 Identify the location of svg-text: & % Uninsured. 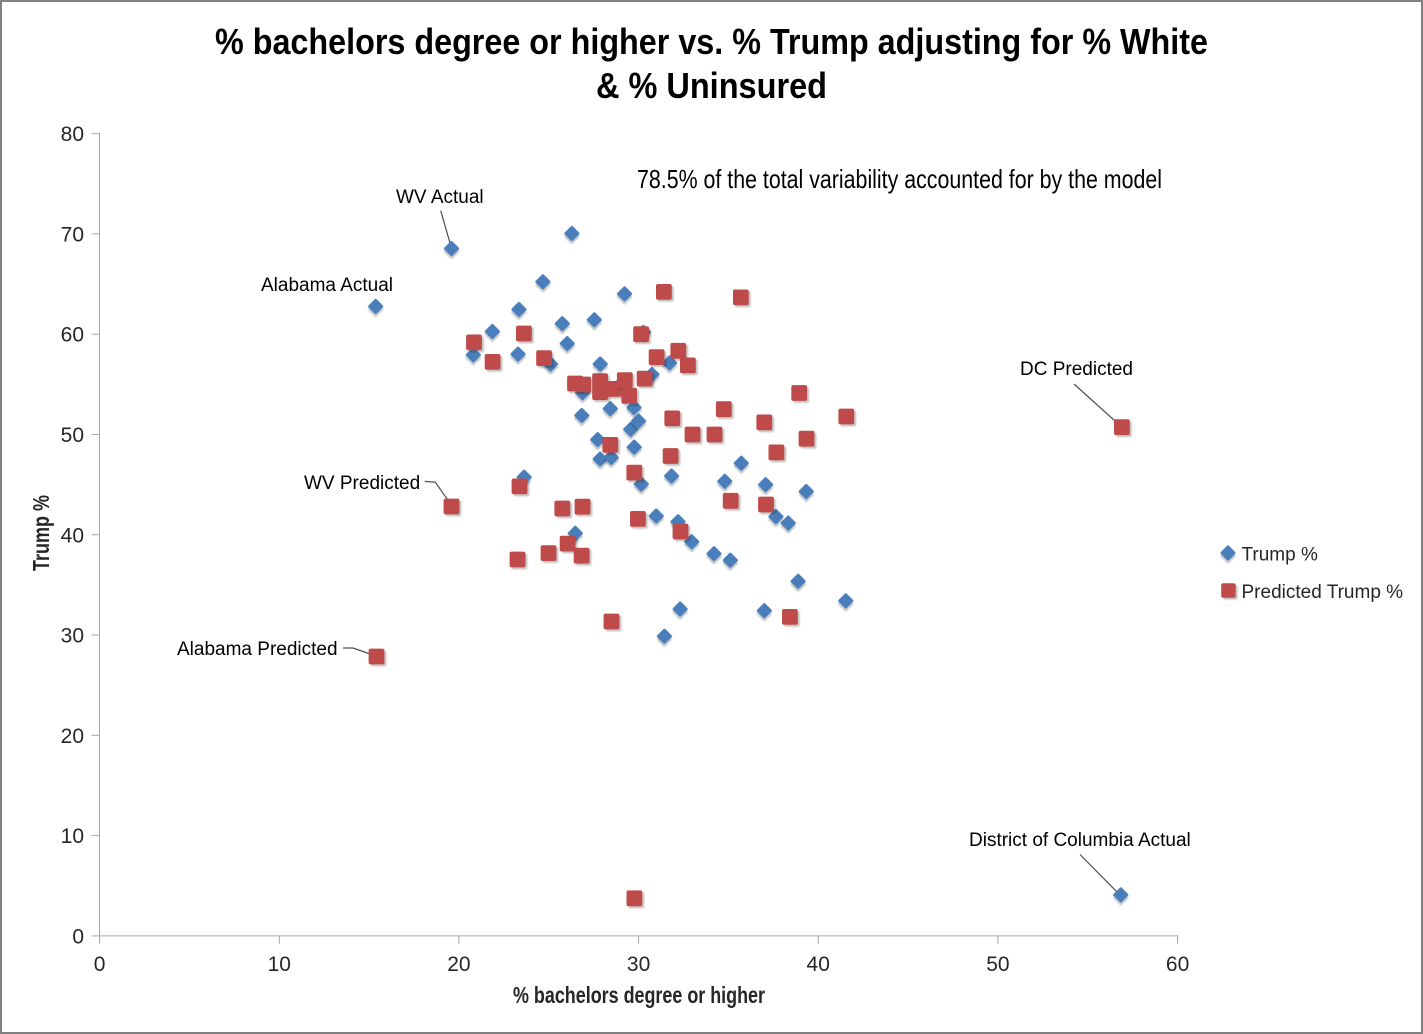
(711, 85).